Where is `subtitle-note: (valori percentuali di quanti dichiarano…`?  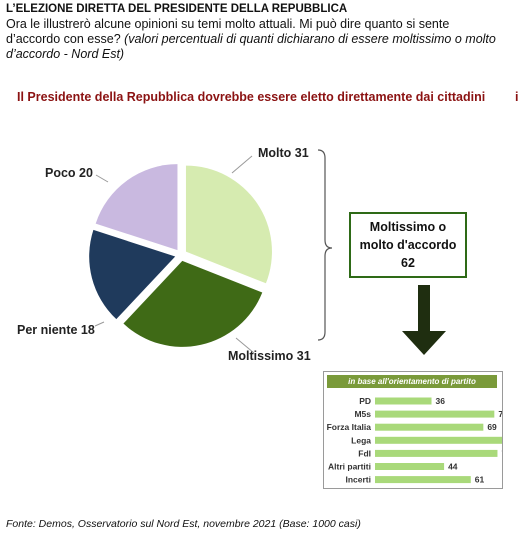
subtitle-note: (valori percentuali di quanti dichiarano… is located at coordinates (251, 46).